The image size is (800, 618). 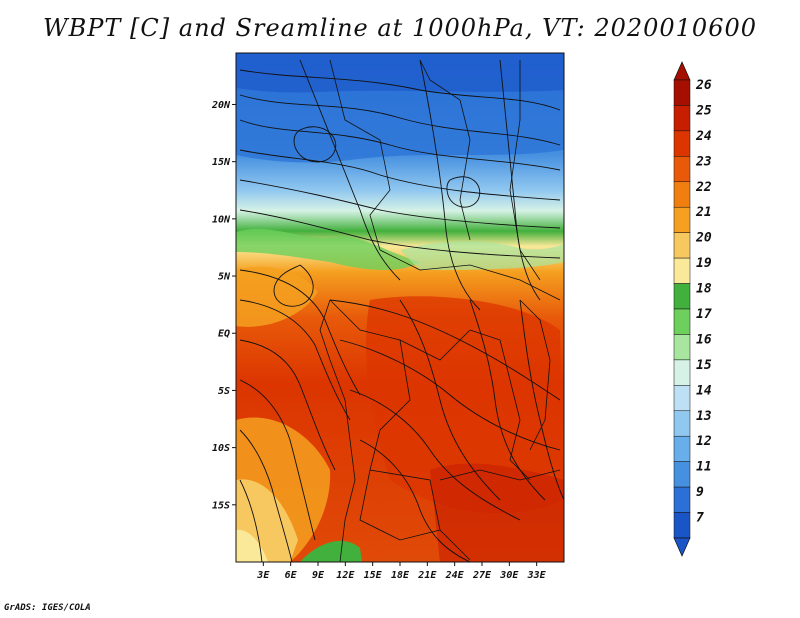 What do you see at coordinates (224, 391) in the screenshot?
I see `lat-tick-label: 5S` at bounding box center [224, 391].